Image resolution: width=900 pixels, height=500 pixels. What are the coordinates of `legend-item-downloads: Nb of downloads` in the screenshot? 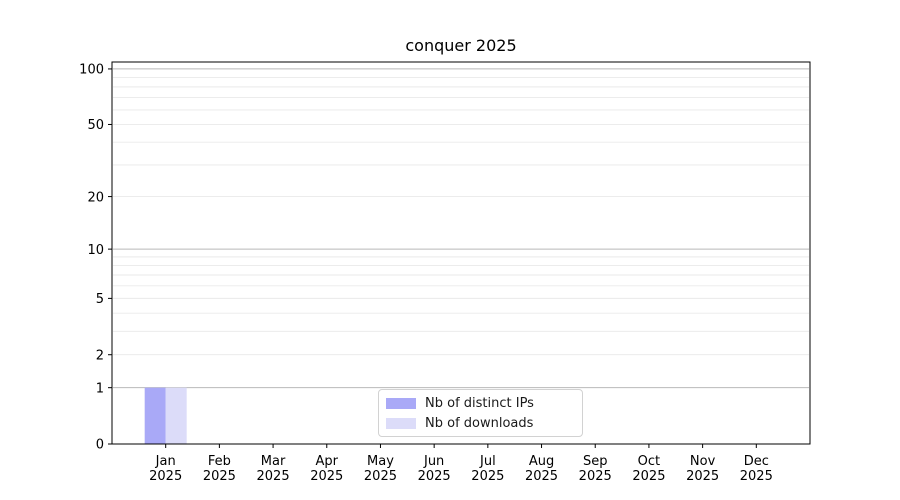 It's located at (484, 423).